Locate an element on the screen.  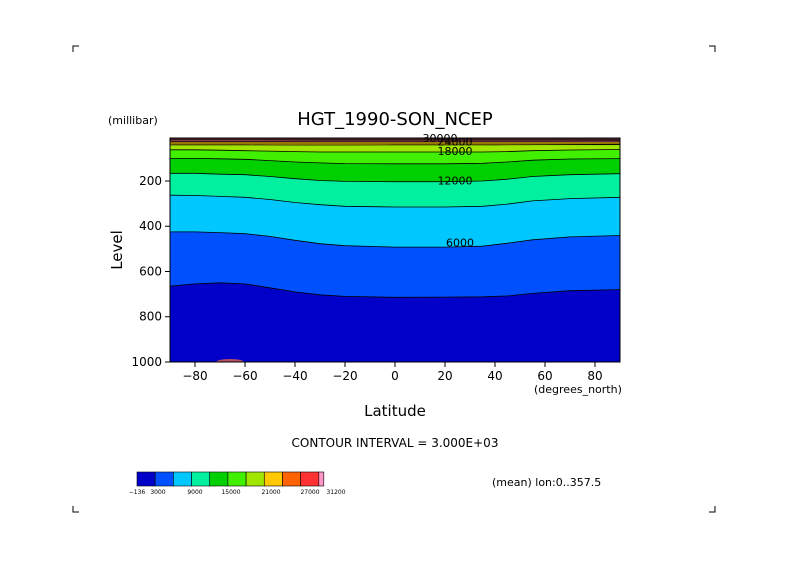
x-tick-label: −60 is located at coordinates (244, 376).